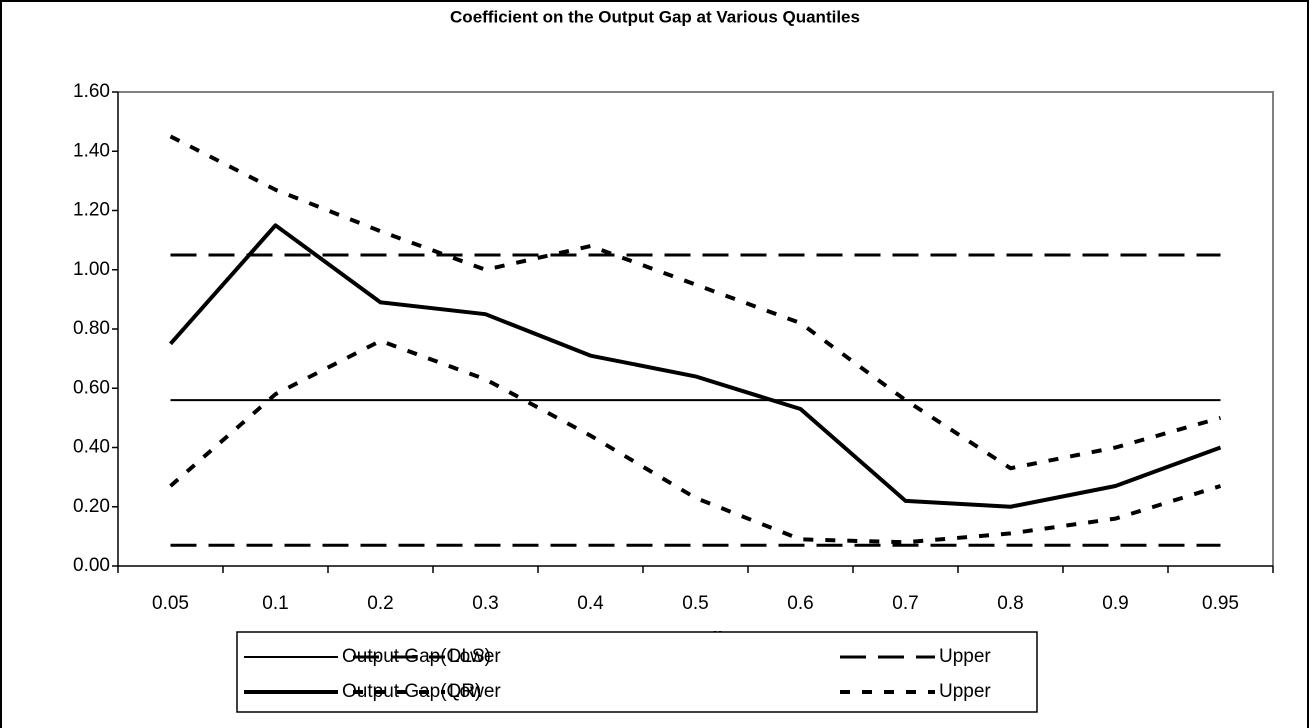 This screenshot has height=728, width=1310. Describe the element at coordinates (1115, 603) in the screenshot. I see `x-tick-label: 0.9` at that location.